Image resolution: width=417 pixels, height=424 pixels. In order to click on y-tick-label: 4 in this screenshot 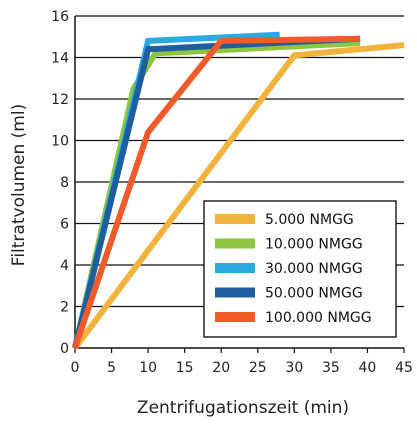, I will do `click(64, 266)`.